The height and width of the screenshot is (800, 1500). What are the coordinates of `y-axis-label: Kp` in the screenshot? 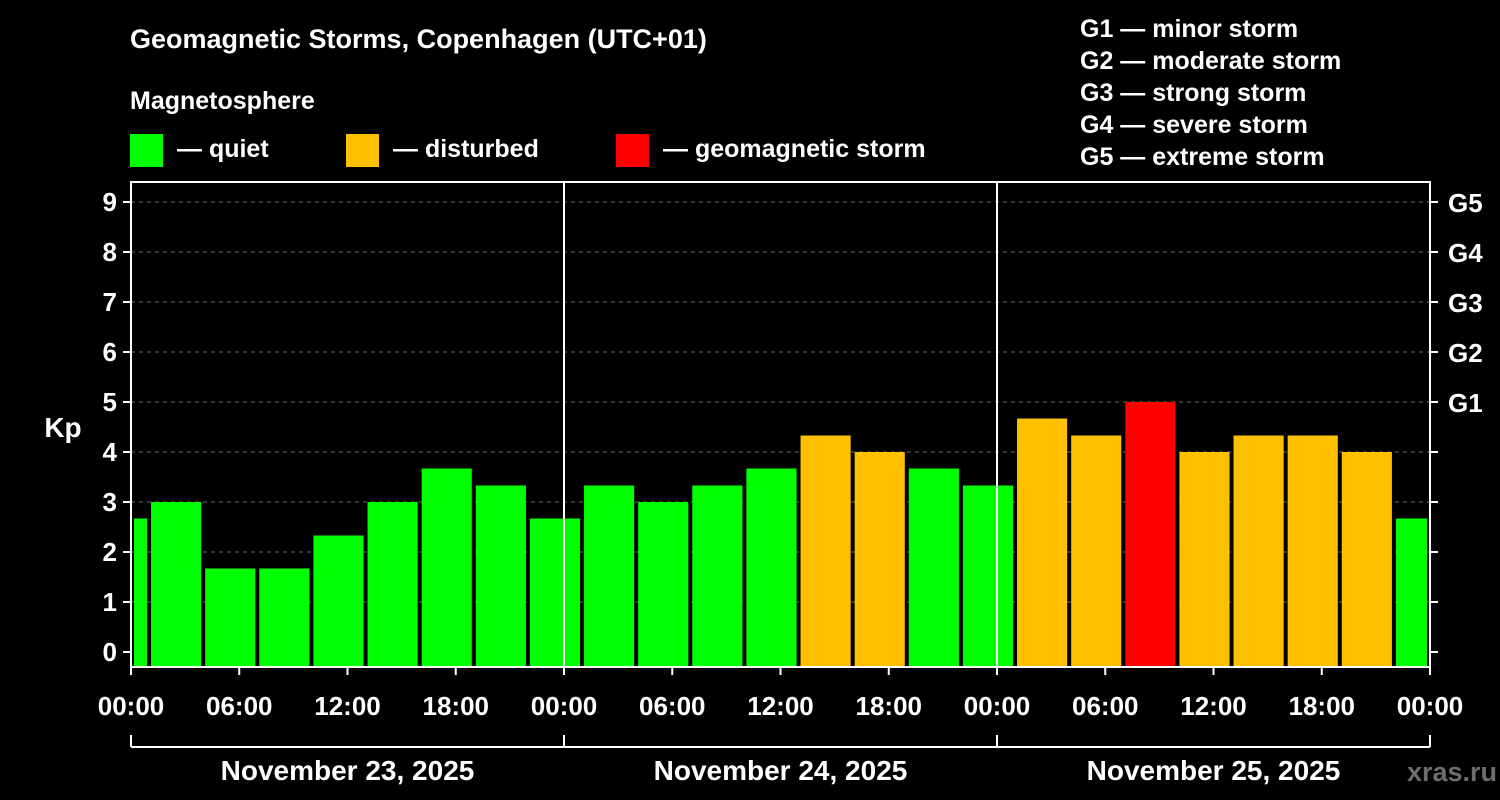 It's located at (62, 427).